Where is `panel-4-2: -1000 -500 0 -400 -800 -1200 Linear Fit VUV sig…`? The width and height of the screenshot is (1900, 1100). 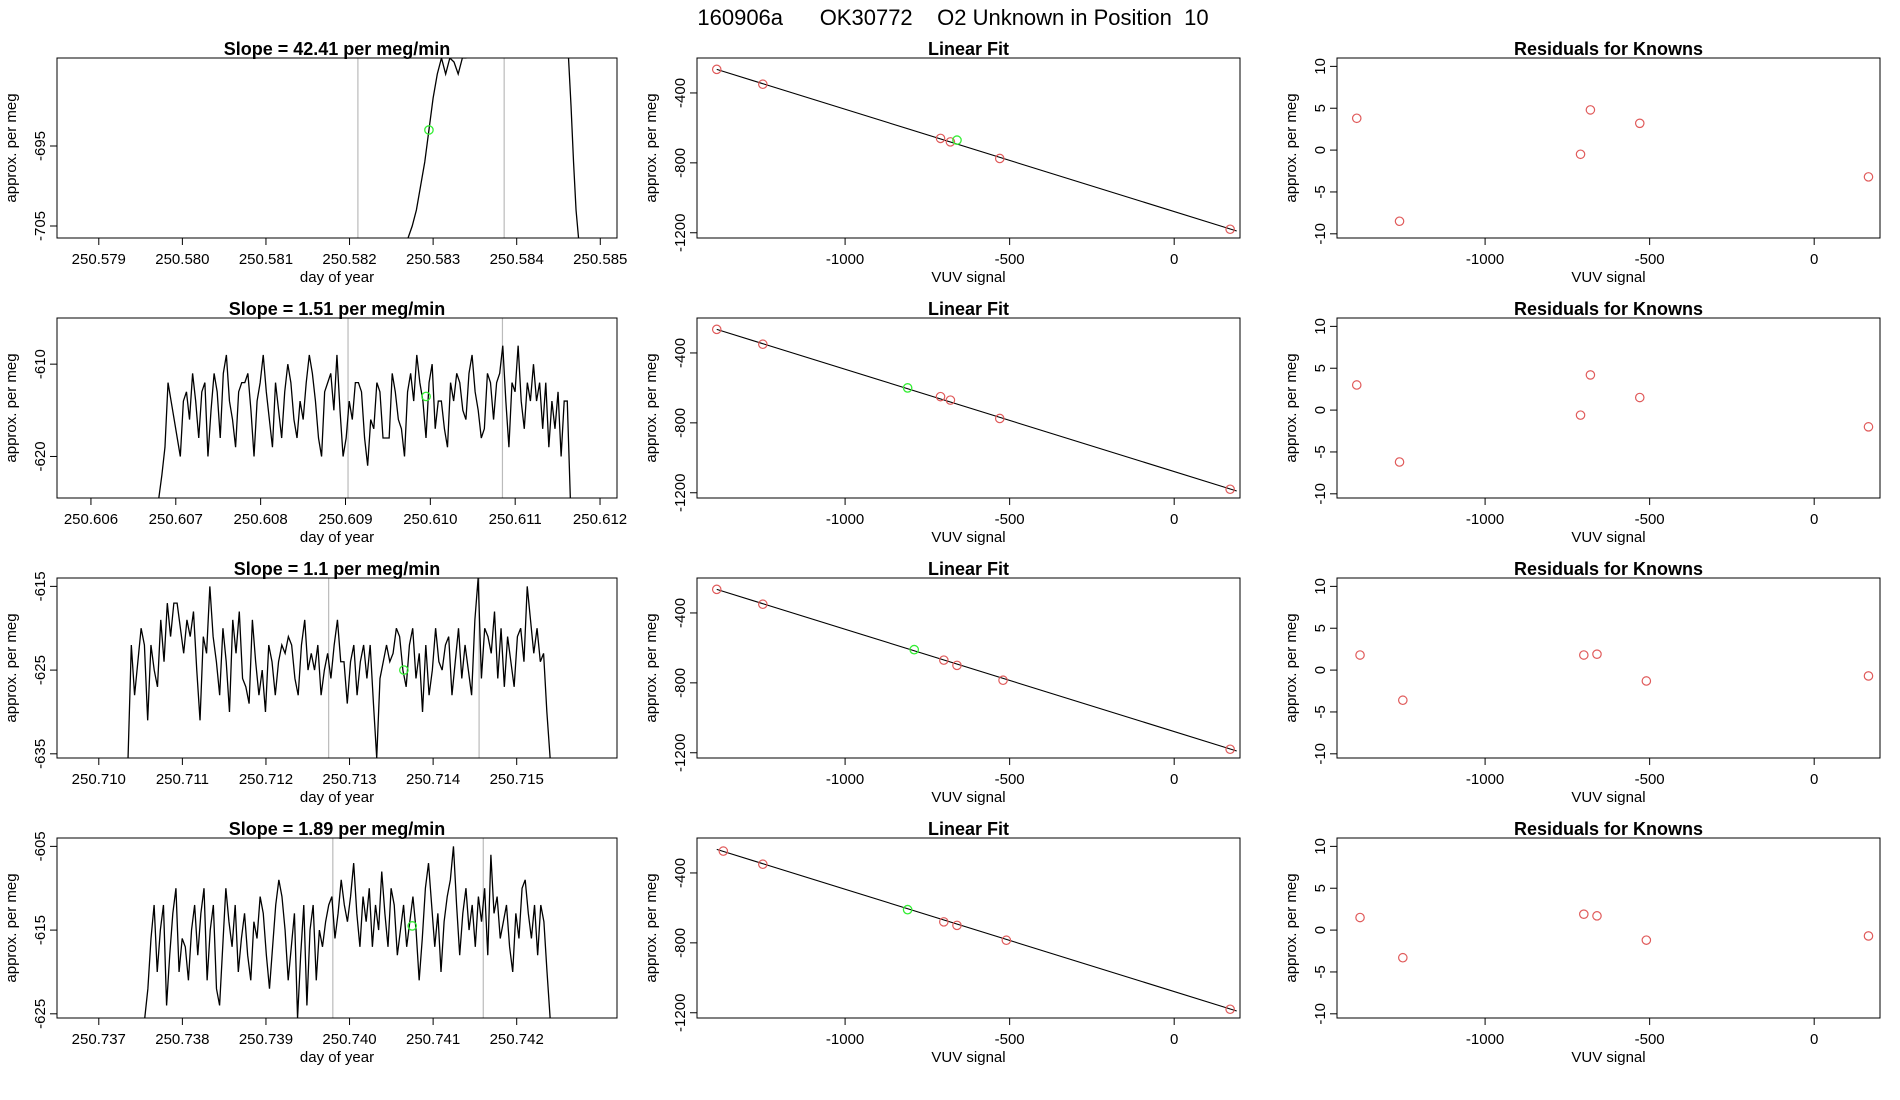
panel-4-2: -1000 -500 0 -400 -800 -1200 Linear Fit VUV sig… is located at coordinates (942, 942).